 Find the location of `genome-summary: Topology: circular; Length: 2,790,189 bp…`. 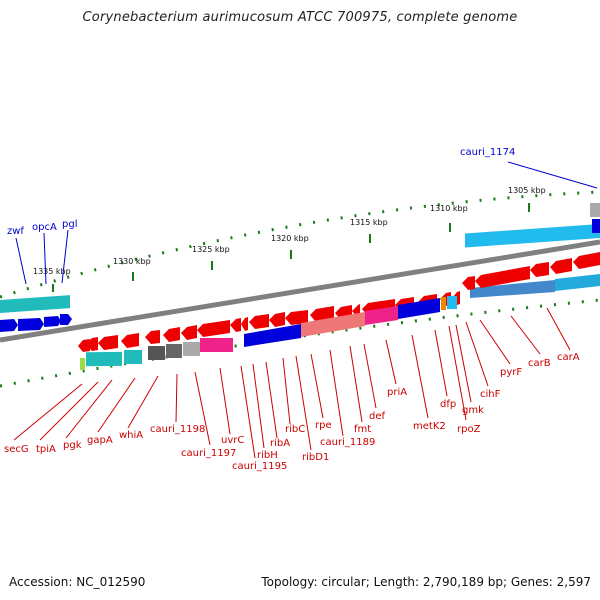

genome-summary: Topology: circular; Length: 2,790,189 bp… is located at coordinates (426, 582).